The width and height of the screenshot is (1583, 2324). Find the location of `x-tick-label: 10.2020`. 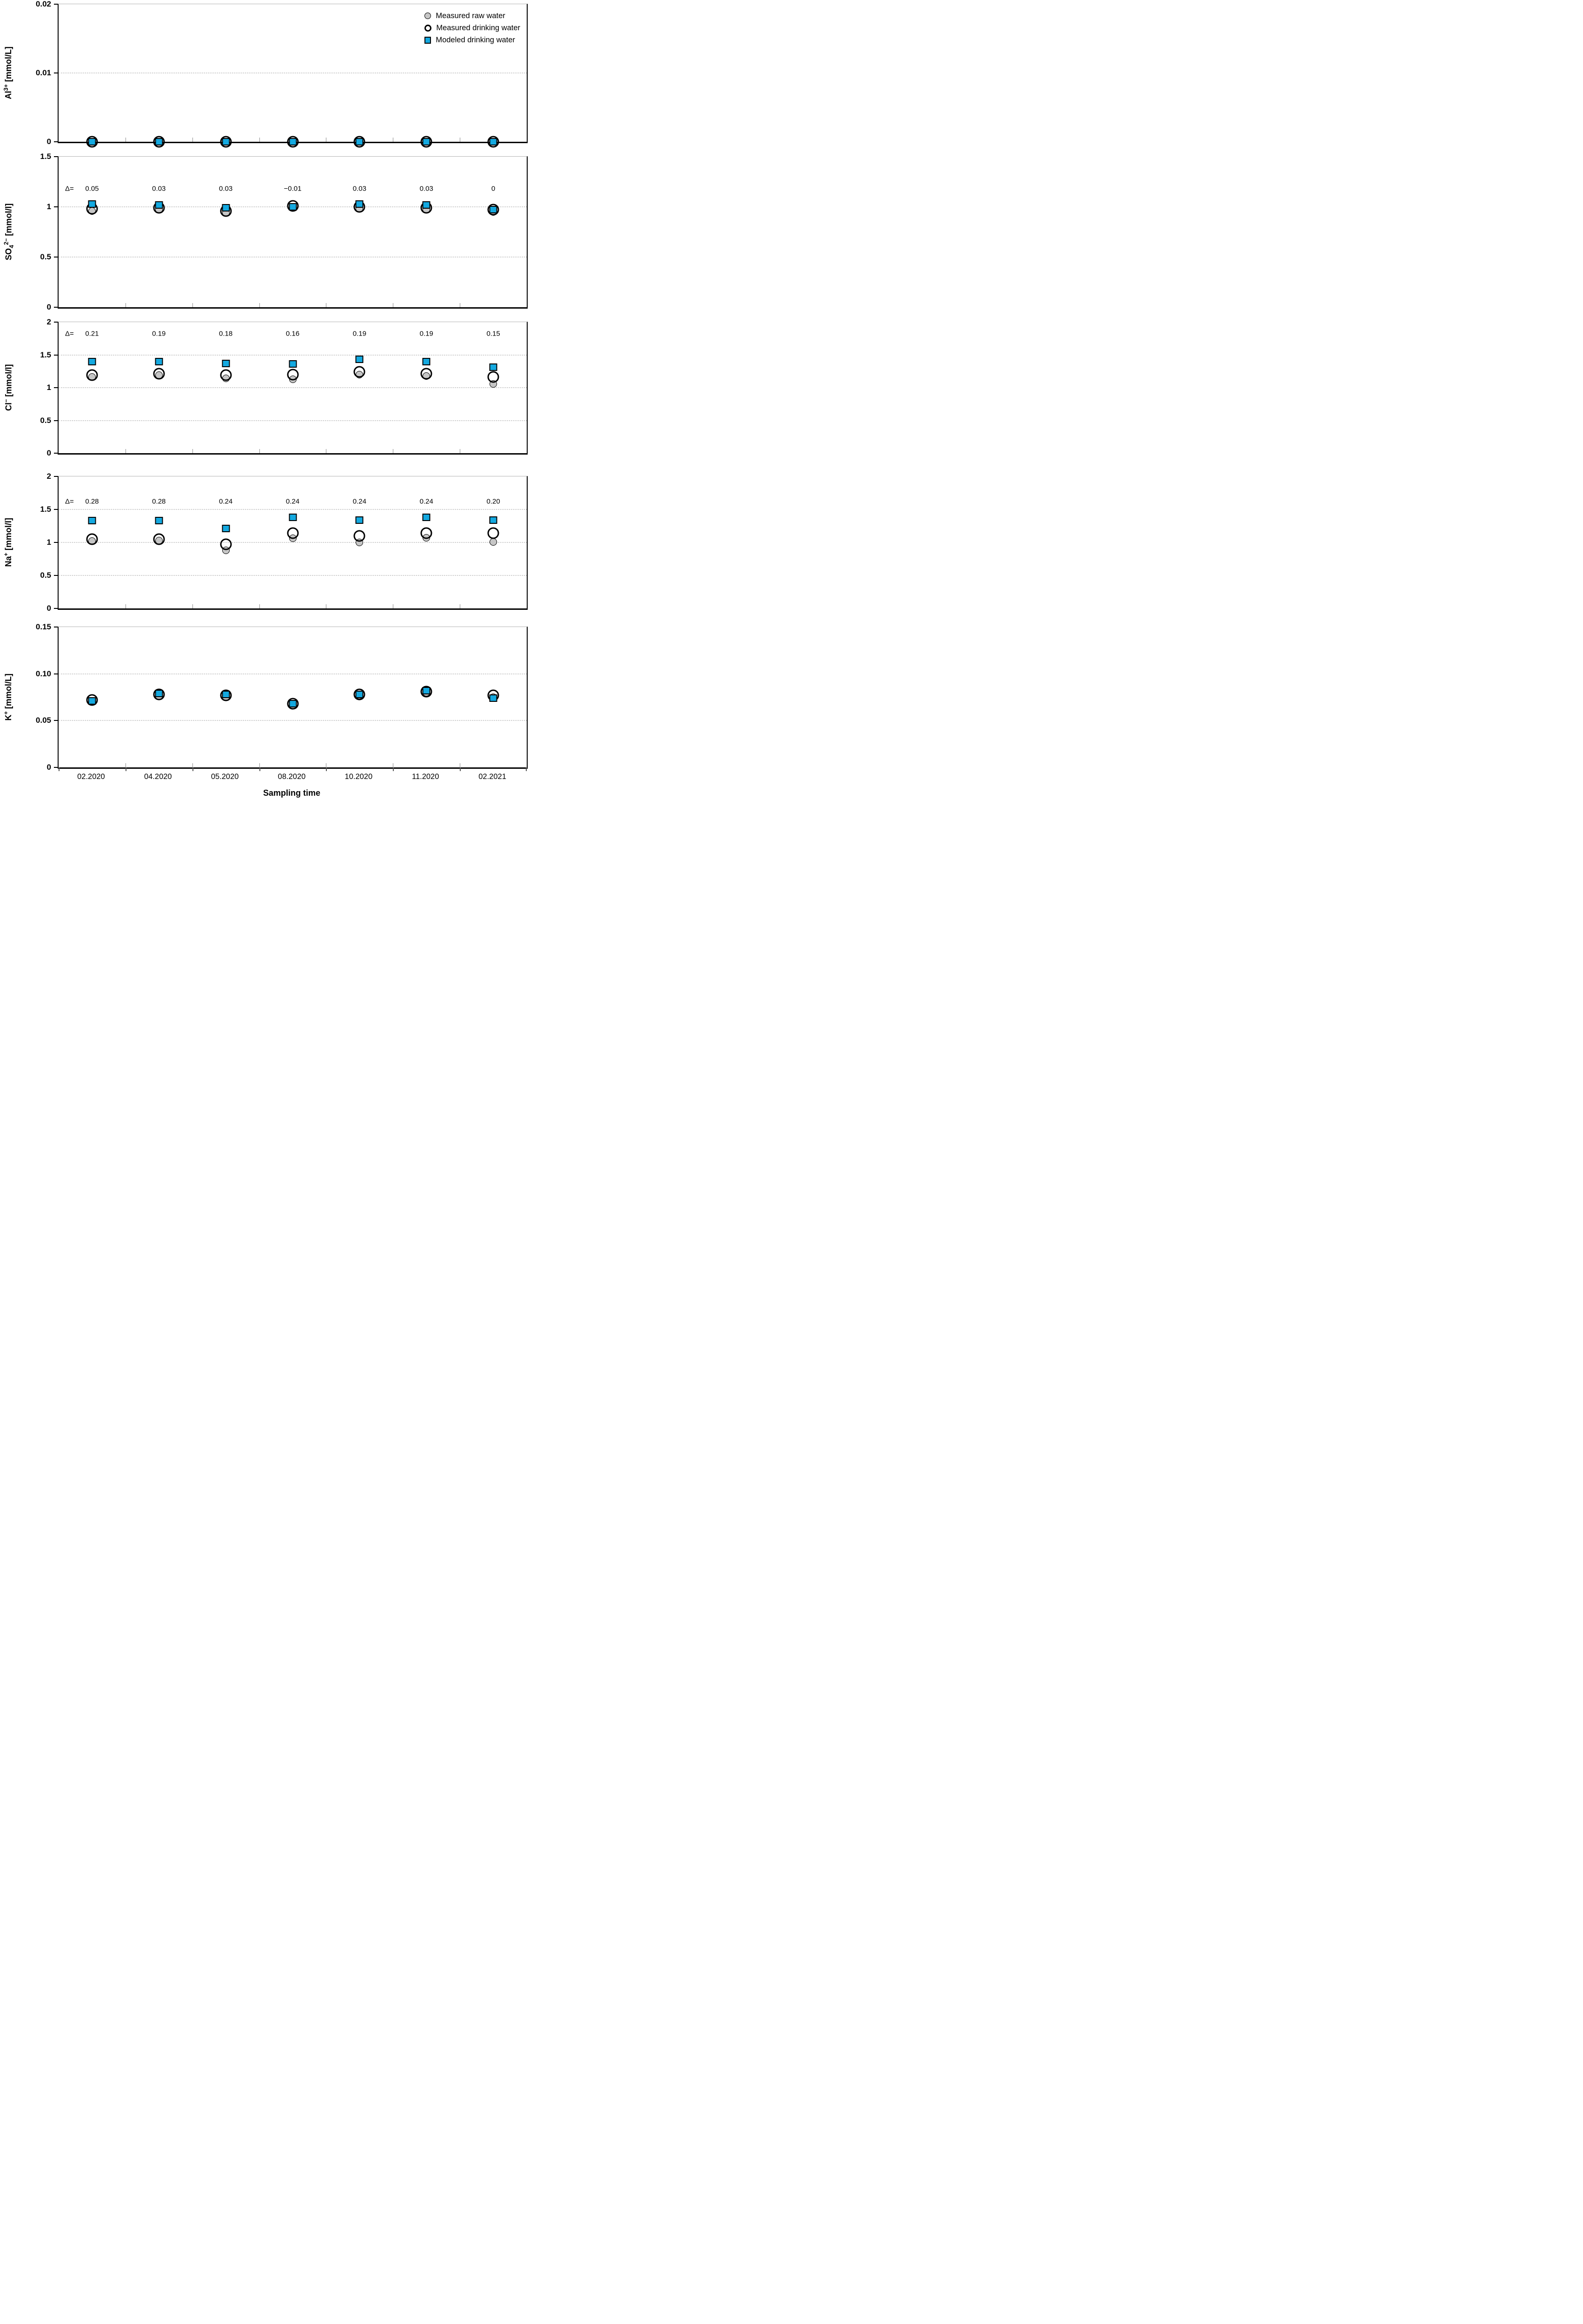

x-tick-label: 10.2020 is located at coordinates (358, 776).